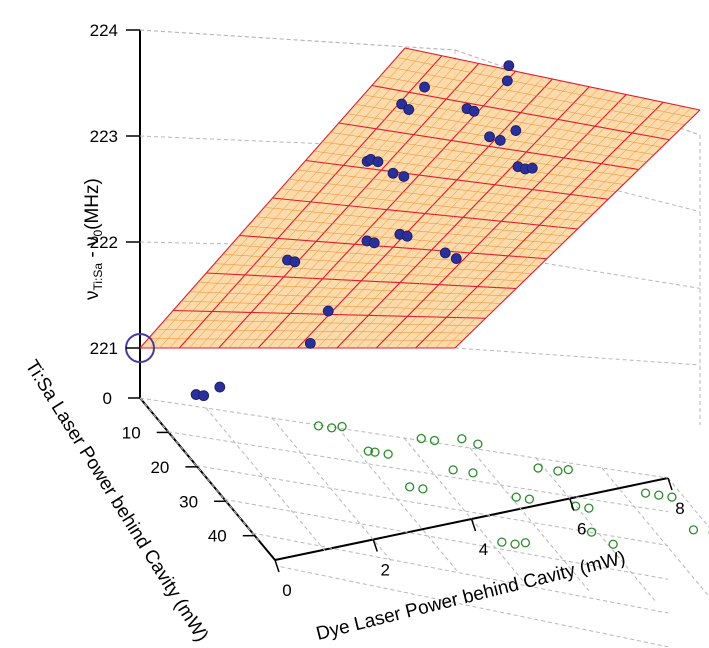 This screenshot has height=648, width=709. Describe the element at coordinates (470, 596) in the screenshot. I see `x-axis-label: Dye Laser Power behind Cavity (mW)` at that location.